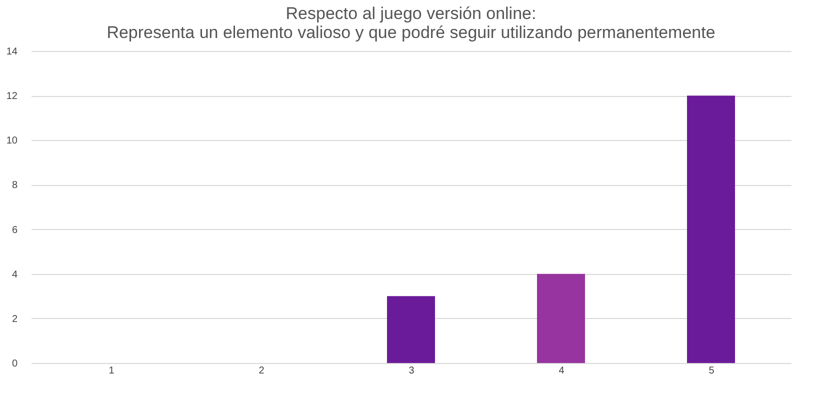 This screenshot has width=818, height=401. Describe the element at coordinates (411, 32) in the screenshot. I see `text: Representa un elemento valioso y que podré seguir utilizando permanentemente` at that location.